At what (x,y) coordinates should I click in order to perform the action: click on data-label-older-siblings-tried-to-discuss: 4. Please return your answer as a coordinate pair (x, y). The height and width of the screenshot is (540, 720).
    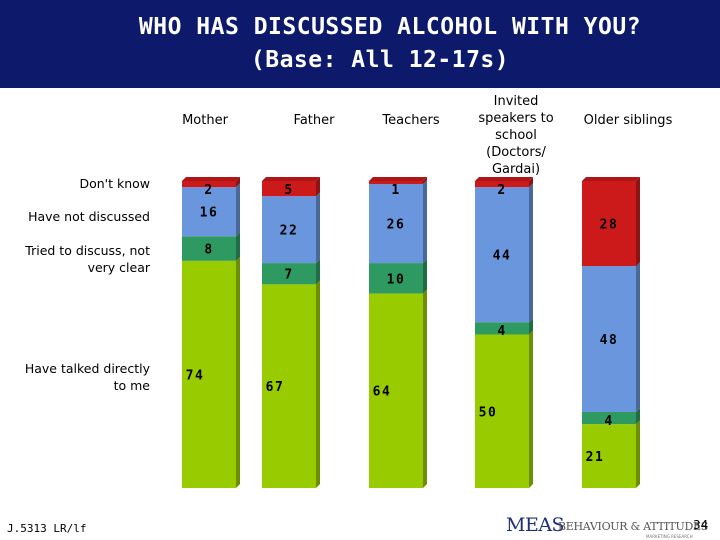
    Looking at the image, I should click on (608, 421).